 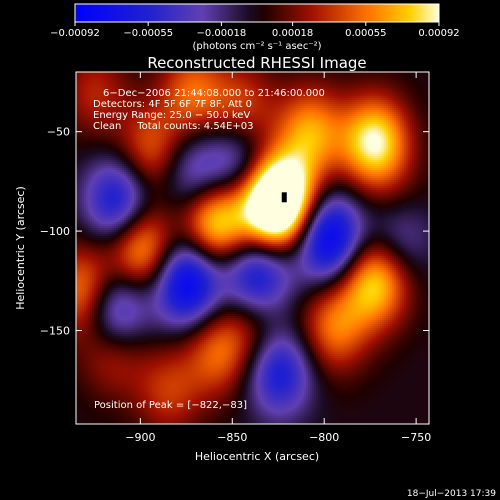 I want to click on colorbar-tick-label: 0.00018, so click(x=292, y=33).